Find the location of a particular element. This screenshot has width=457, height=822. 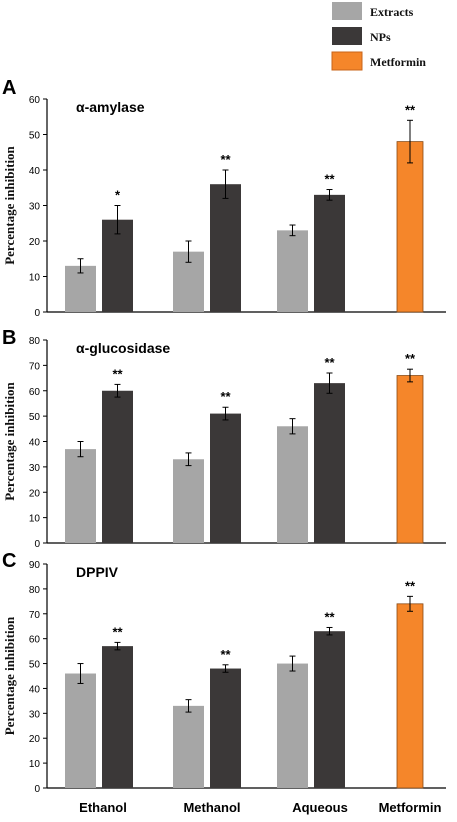

chart-title: DPPIV is located at coordinates (97, 572).